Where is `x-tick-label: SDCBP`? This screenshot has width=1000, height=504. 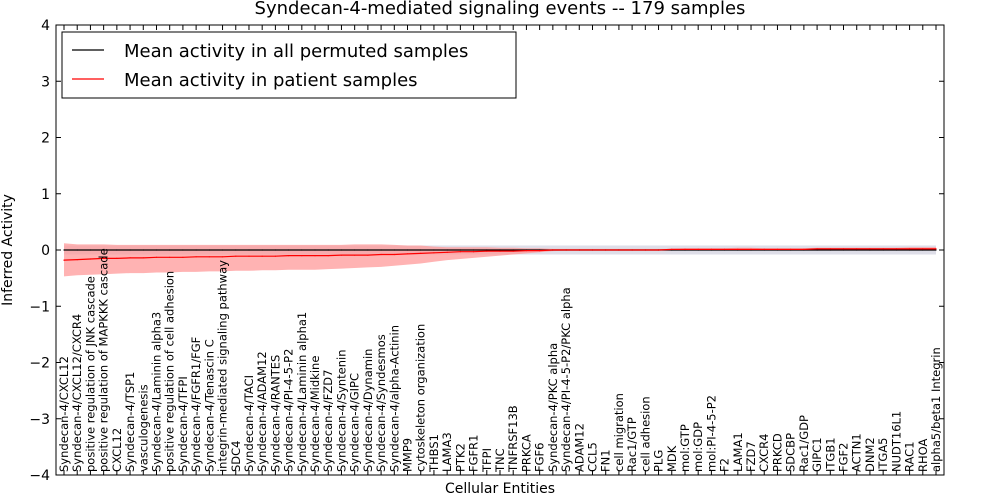 x-tick-label: SDCBP is located at coordinates (791, 452).